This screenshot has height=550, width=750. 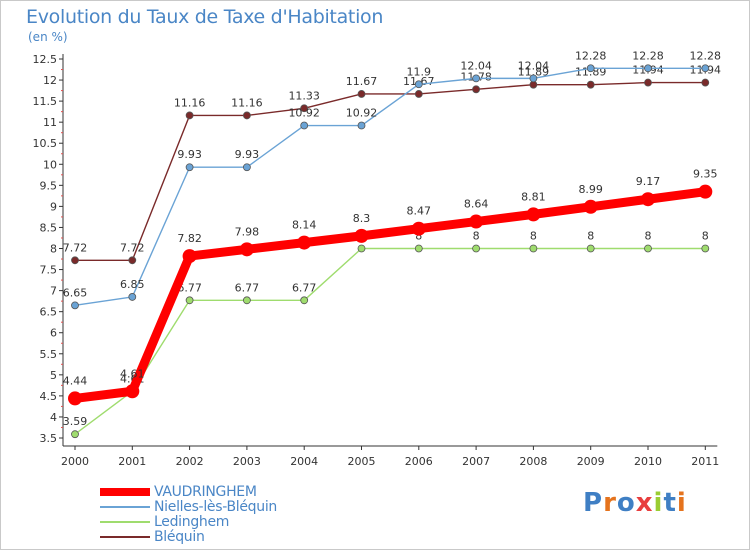 I want to click on nielles-l-s-bl-quin-data-label: 12.04, so click(x=534, y=65).